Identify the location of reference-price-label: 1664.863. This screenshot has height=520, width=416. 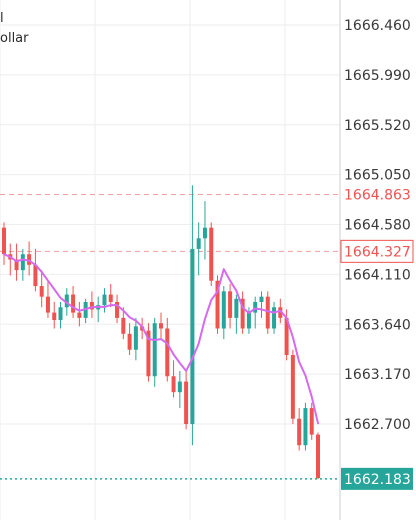
(377, 195).